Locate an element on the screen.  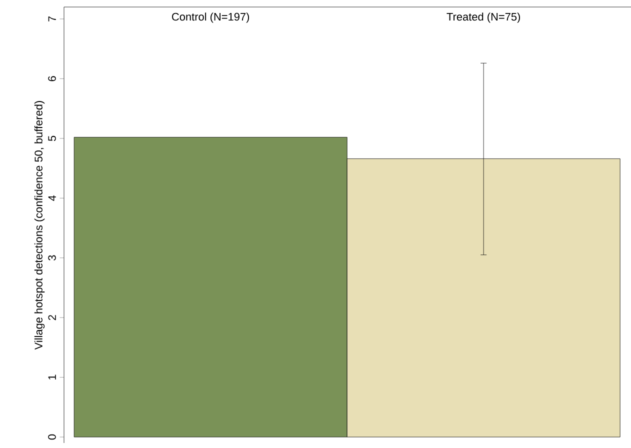
y-axis-title: Village hotspot detections (confidence 50, buffered) is located at coordinates (39, 225).